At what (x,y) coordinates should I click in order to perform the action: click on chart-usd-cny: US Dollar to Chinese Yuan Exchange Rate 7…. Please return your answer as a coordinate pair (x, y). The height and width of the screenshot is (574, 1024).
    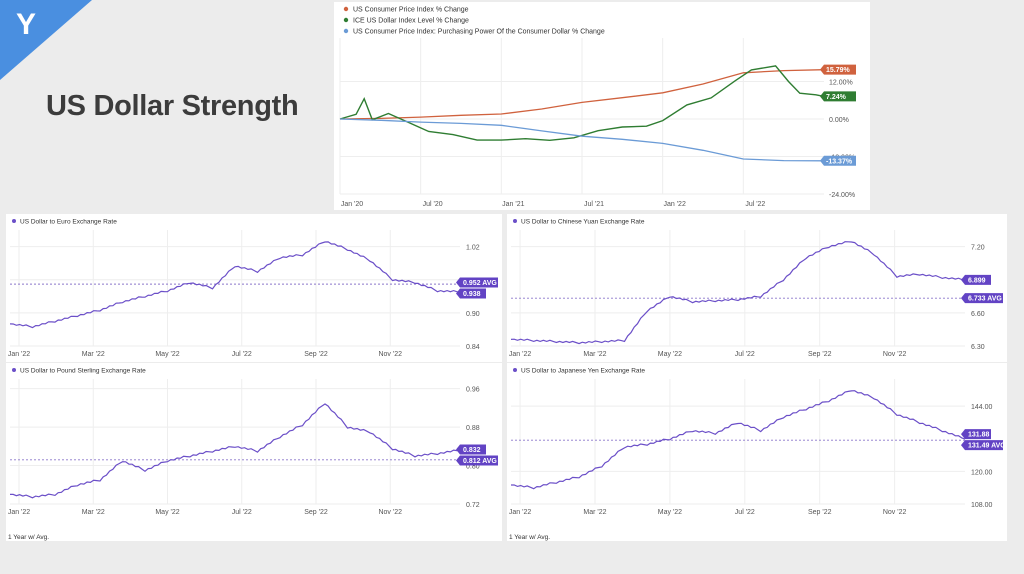
    Looking at the image, I should click on (756, 288).